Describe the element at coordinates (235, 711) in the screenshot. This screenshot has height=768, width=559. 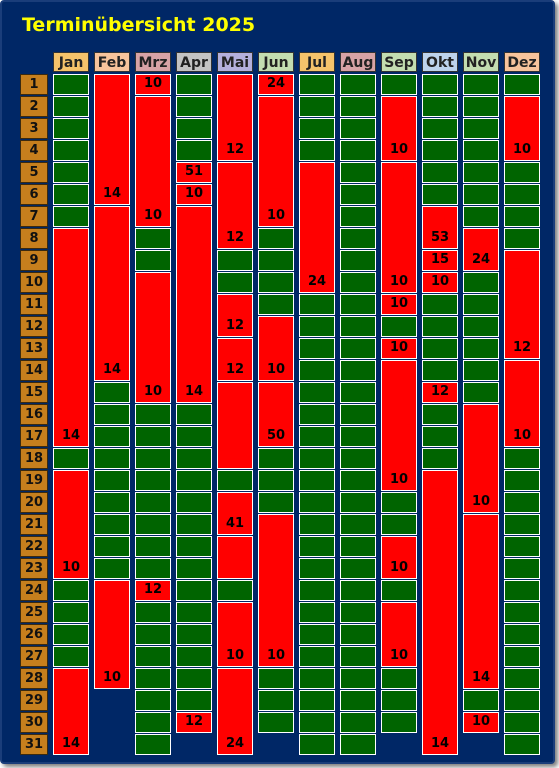
I see `booking-block: 24` at that location.